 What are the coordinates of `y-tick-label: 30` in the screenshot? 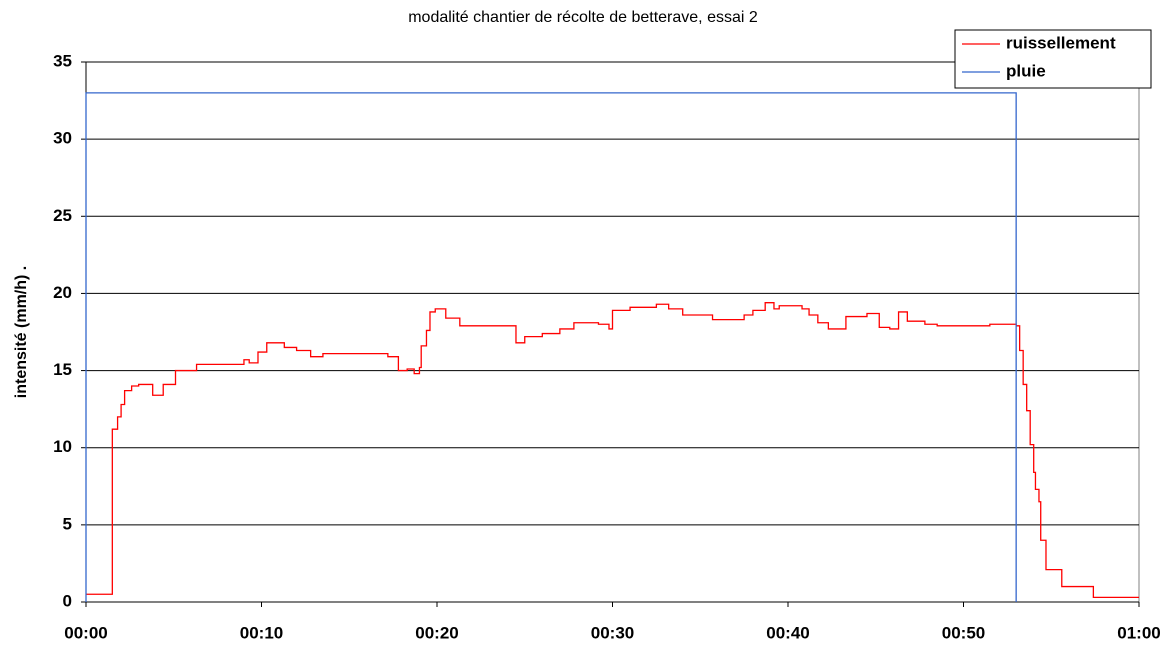 It's located at (62, 138).